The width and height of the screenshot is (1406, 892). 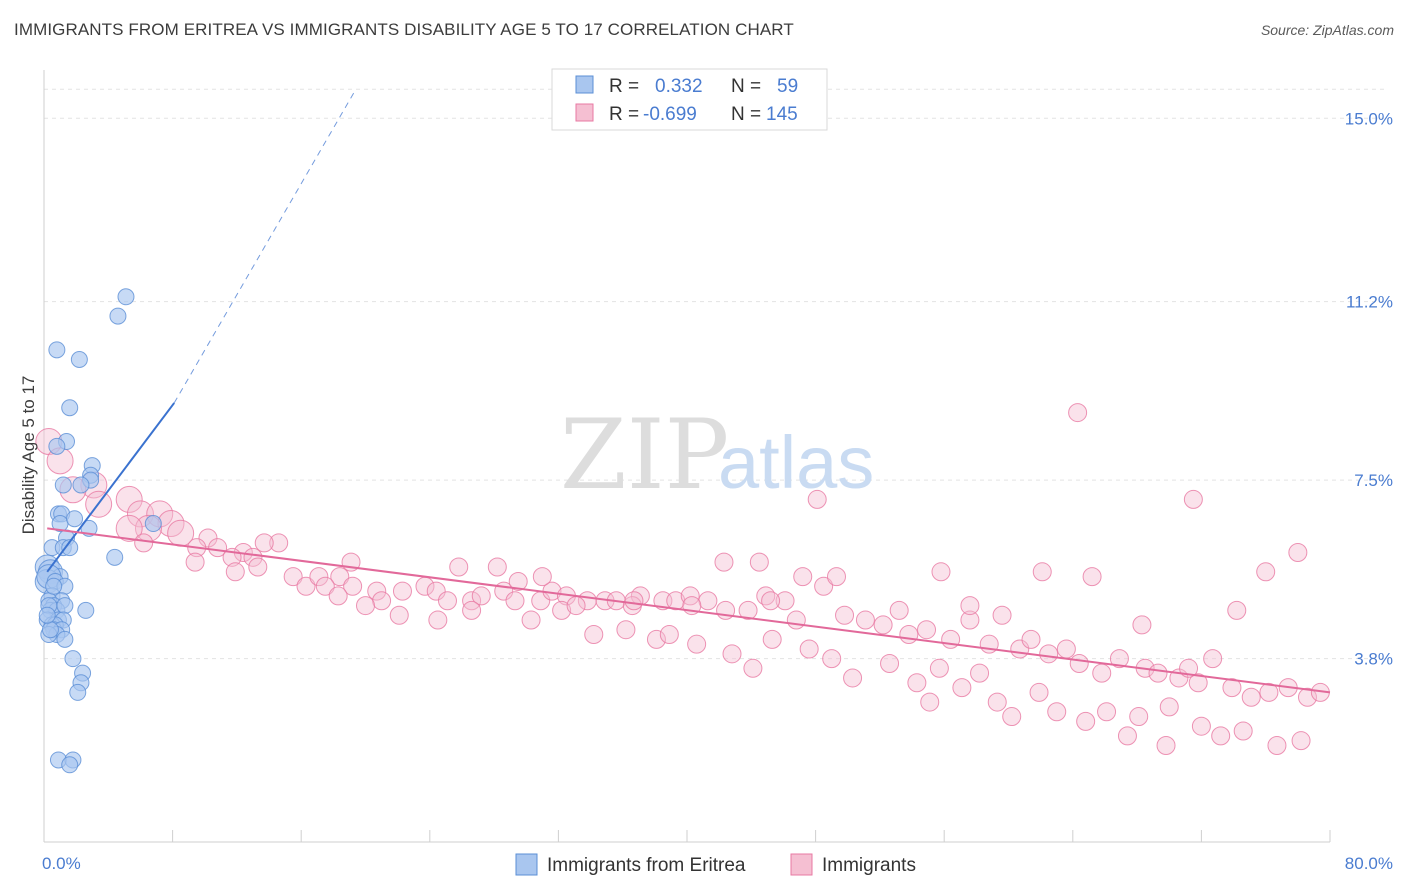 I want to click on x-tick-label: 80.0%, so click(x=1369, y=863).